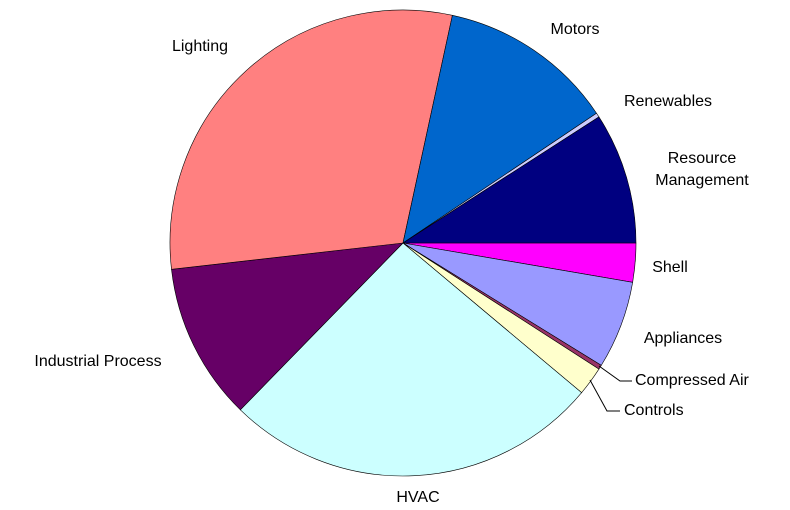 The image size is (790, 510). I want to click on slice-label: Renewables, so click(668, 101).